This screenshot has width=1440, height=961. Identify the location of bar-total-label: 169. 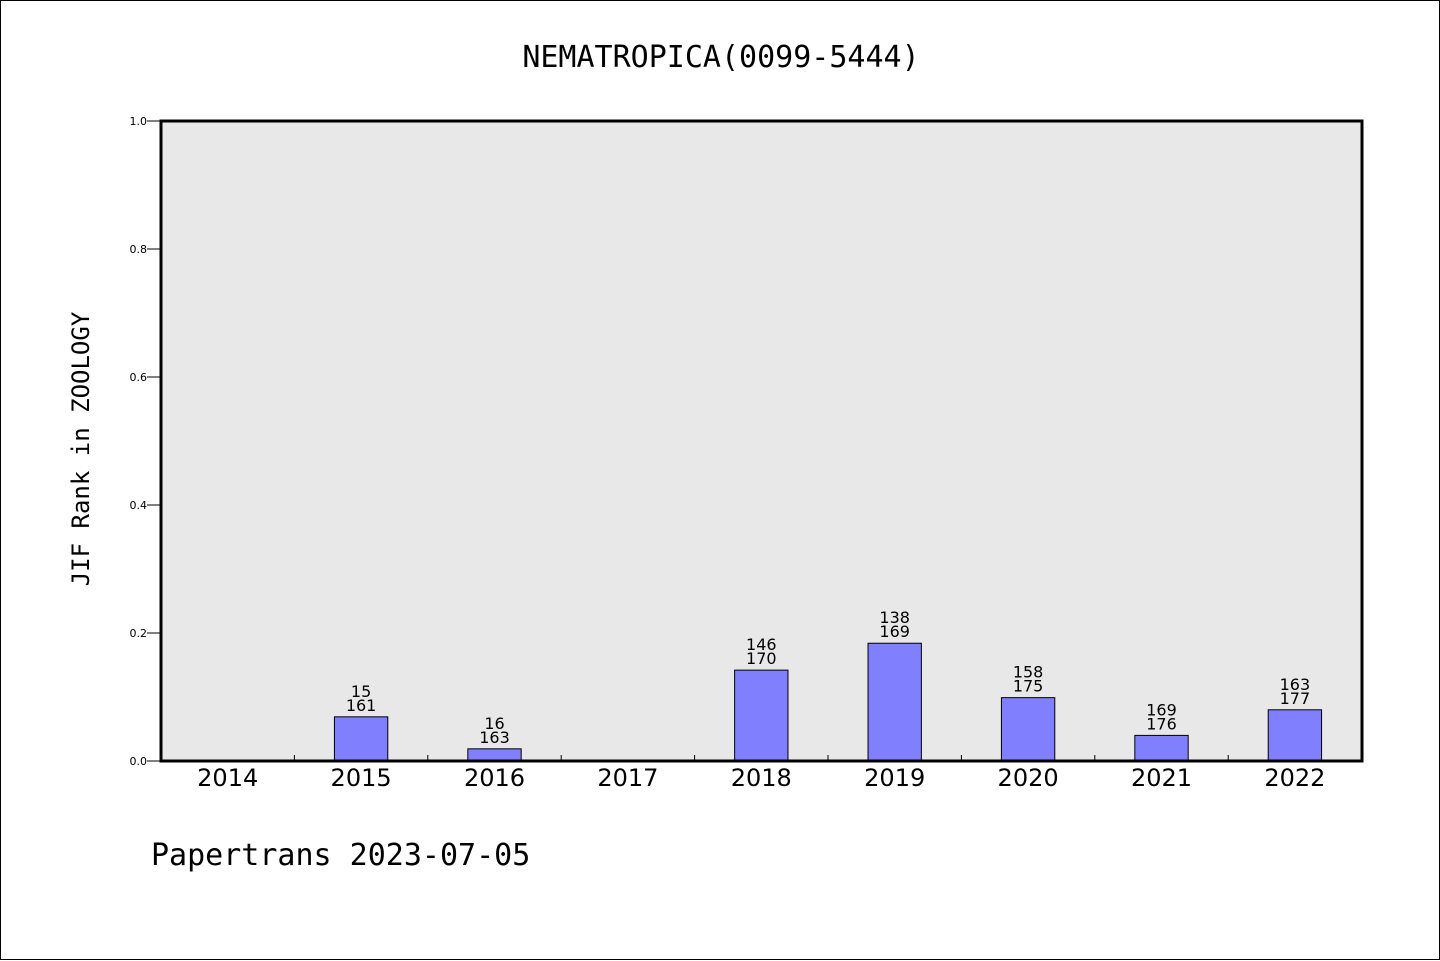
(894, 631).